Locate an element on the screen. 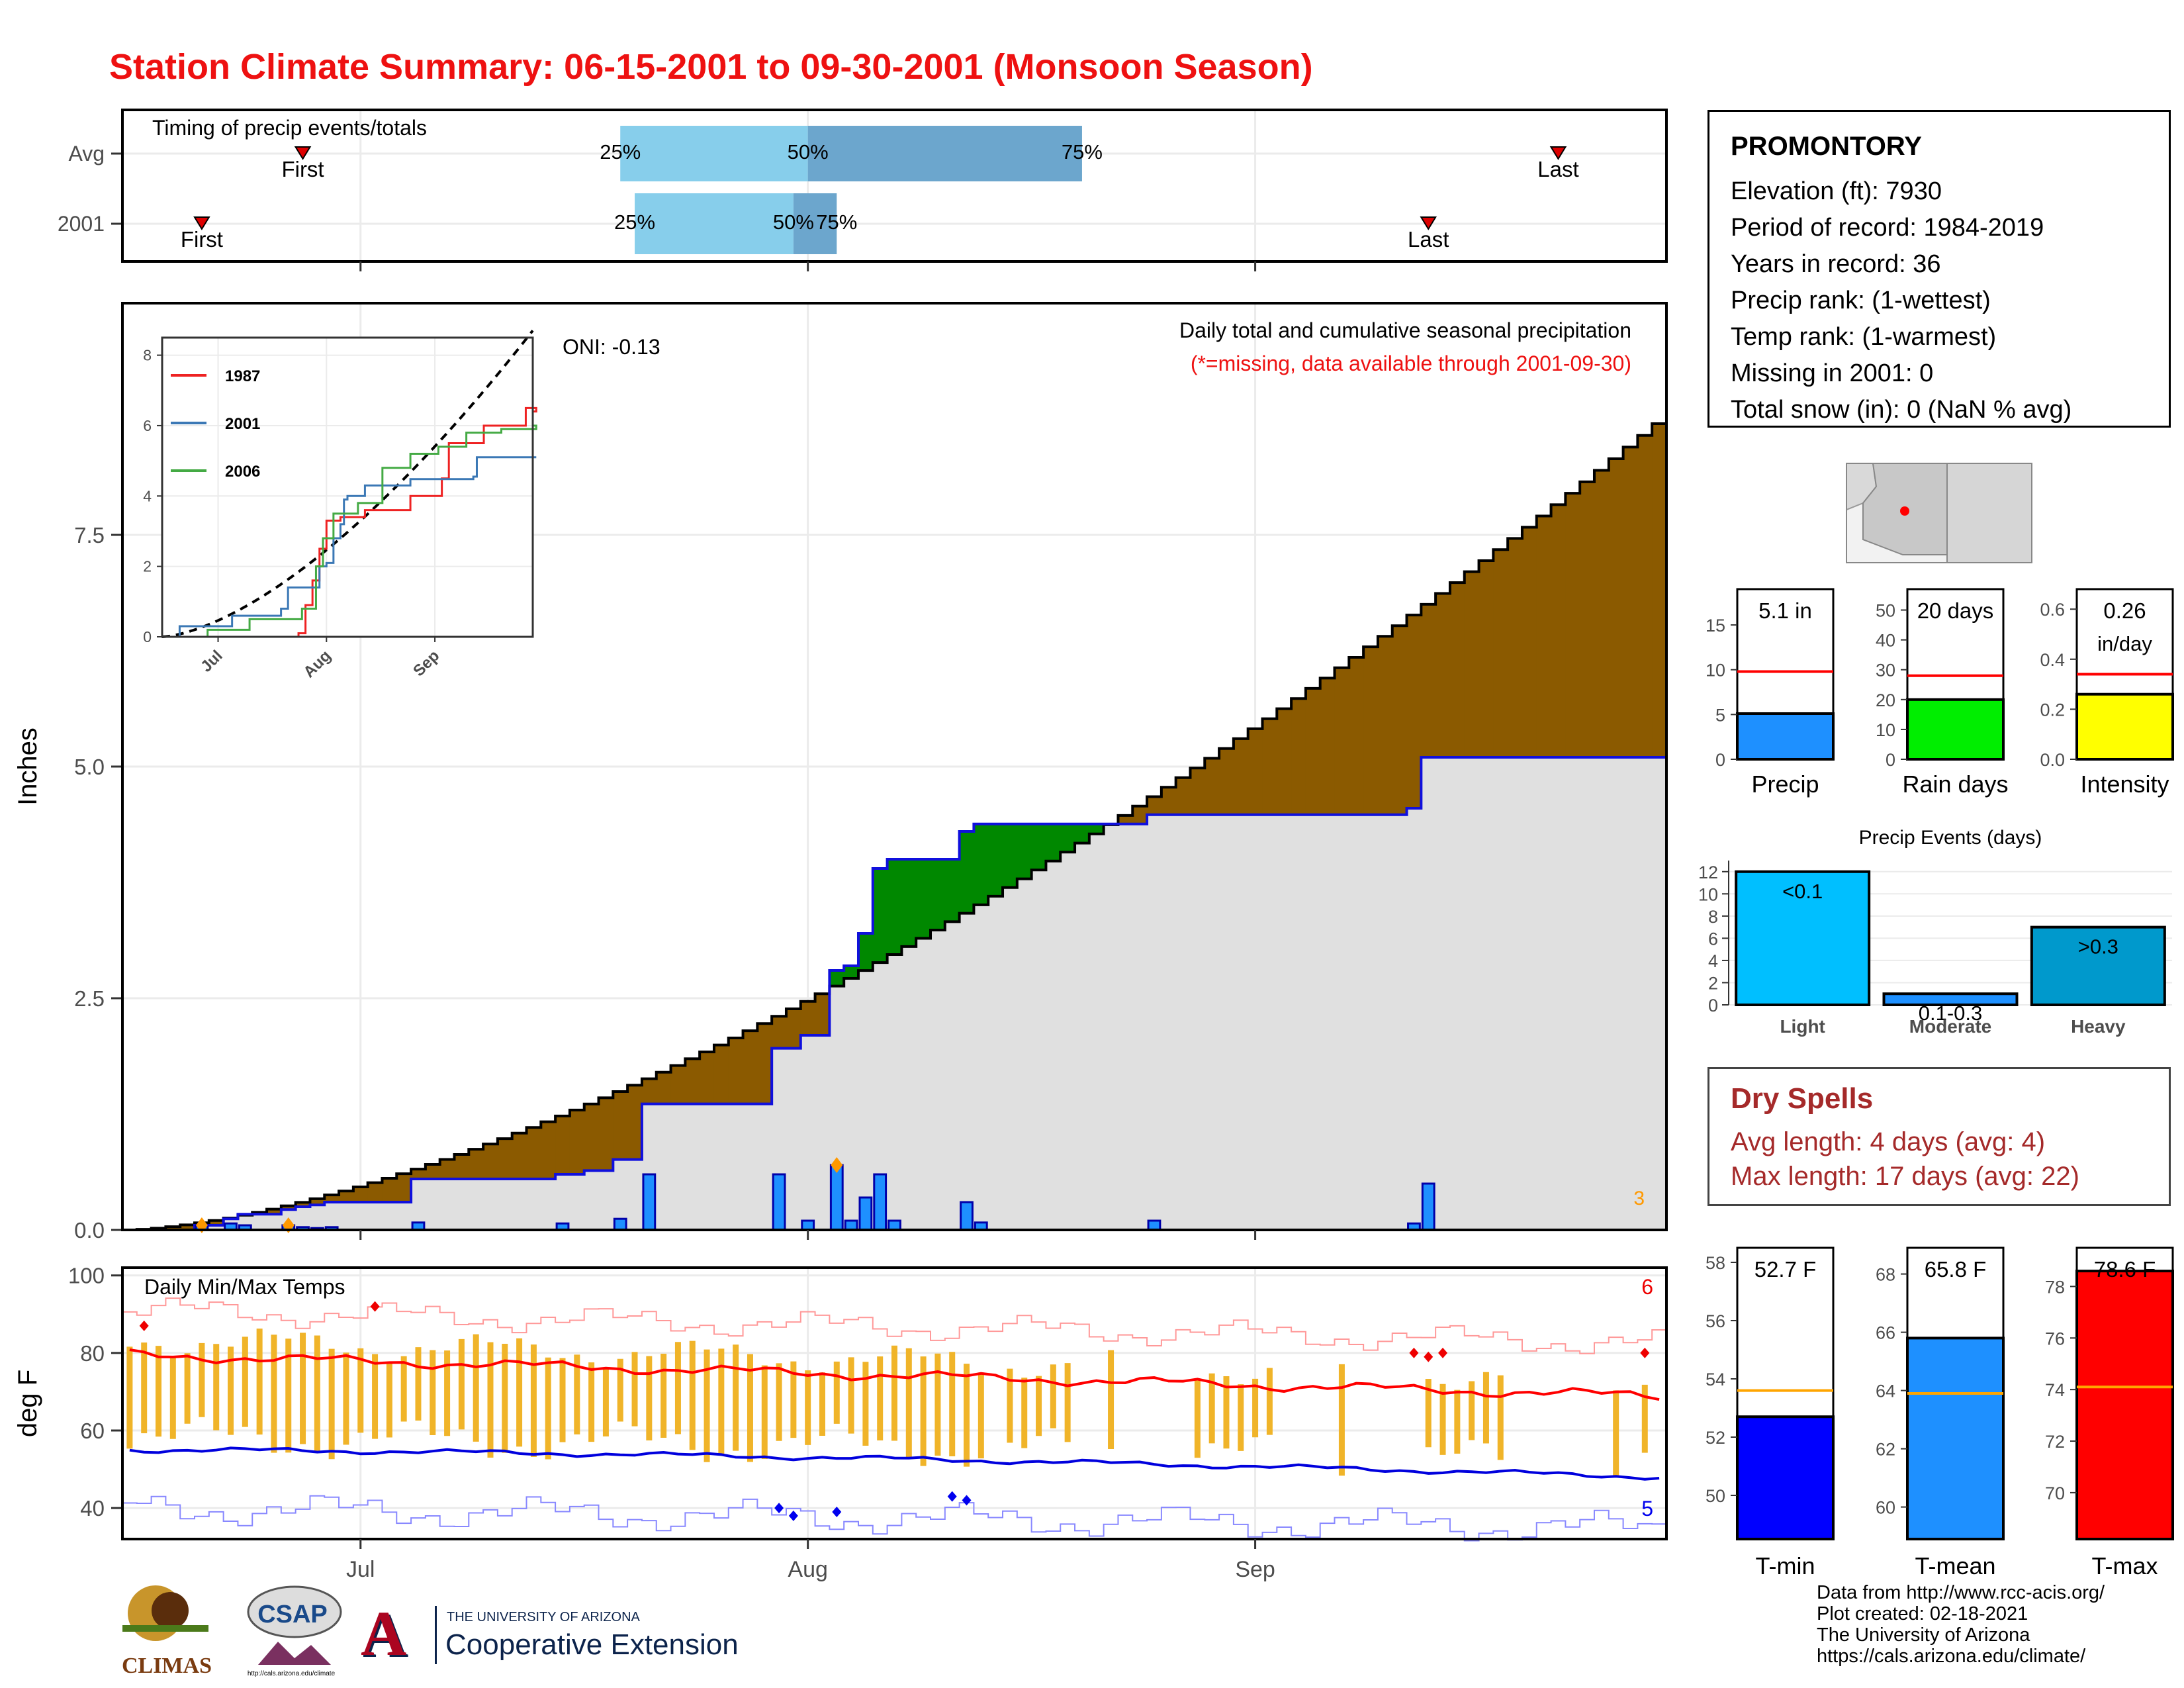  small-panel-y-tick-label: 74 is located at coordinates (2055, 1390).